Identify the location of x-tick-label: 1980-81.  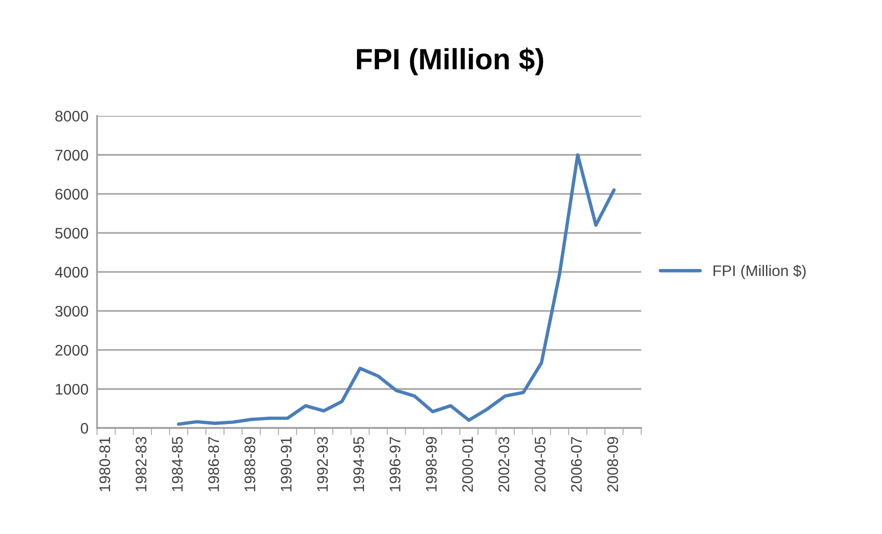
(104, 464).